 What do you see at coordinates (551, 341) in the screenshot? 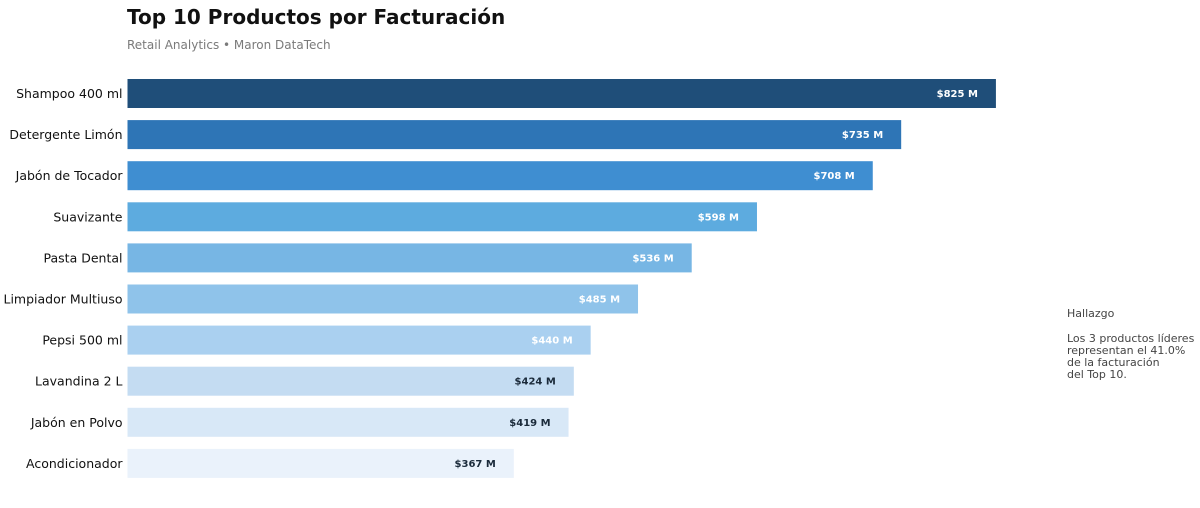
I see `data-label: $440 M` at bounding box center [551, 341].